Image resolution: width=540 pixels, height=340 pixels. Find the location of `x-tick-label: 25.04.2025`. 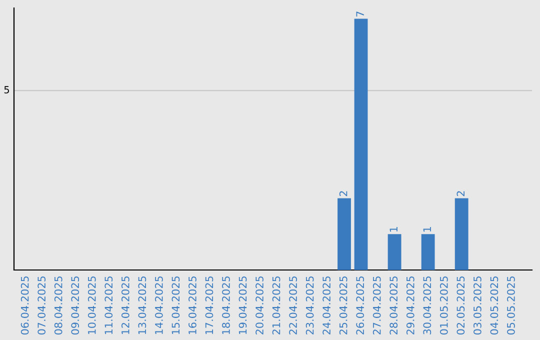

x-tick-label: 25.04.2025 is located at coordinates (343, 305).